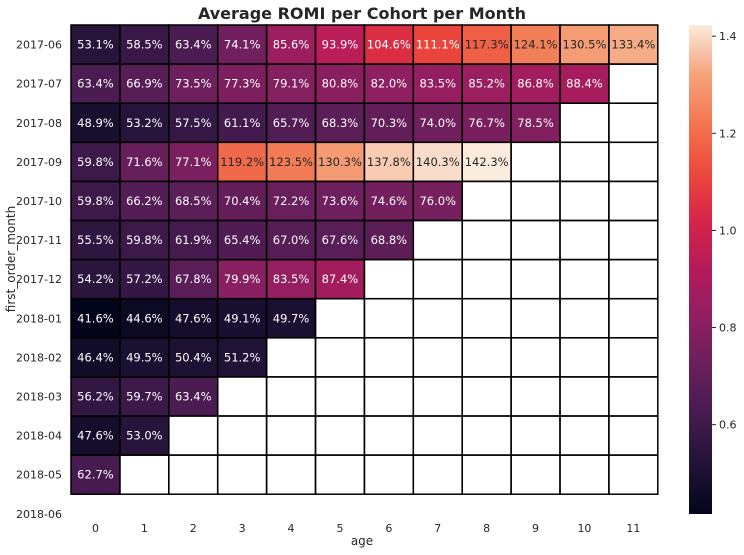 This screenshot has width=744, height=555. Describe the element at coordinates (339, 528) in the screenshot. I see `x-tick-5: 5` at that location.